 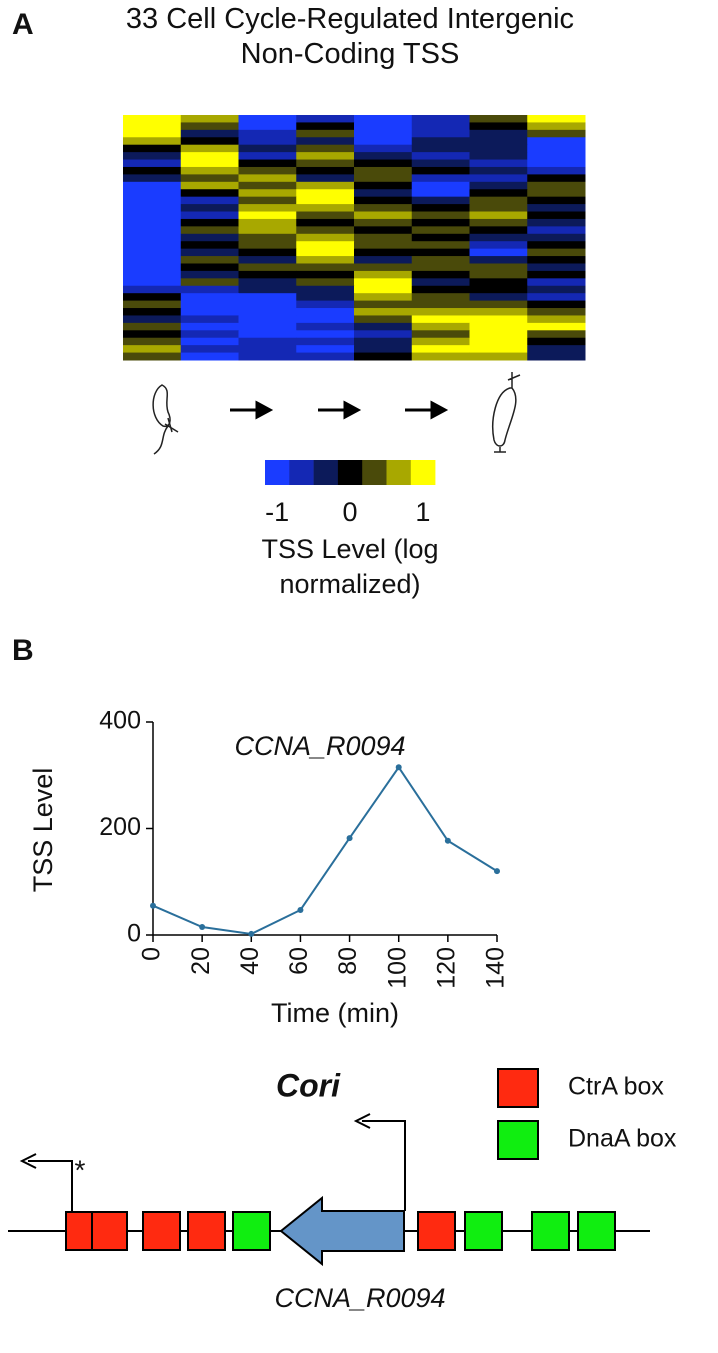 I want to click on cell-icons, so click(x=336, y=413).